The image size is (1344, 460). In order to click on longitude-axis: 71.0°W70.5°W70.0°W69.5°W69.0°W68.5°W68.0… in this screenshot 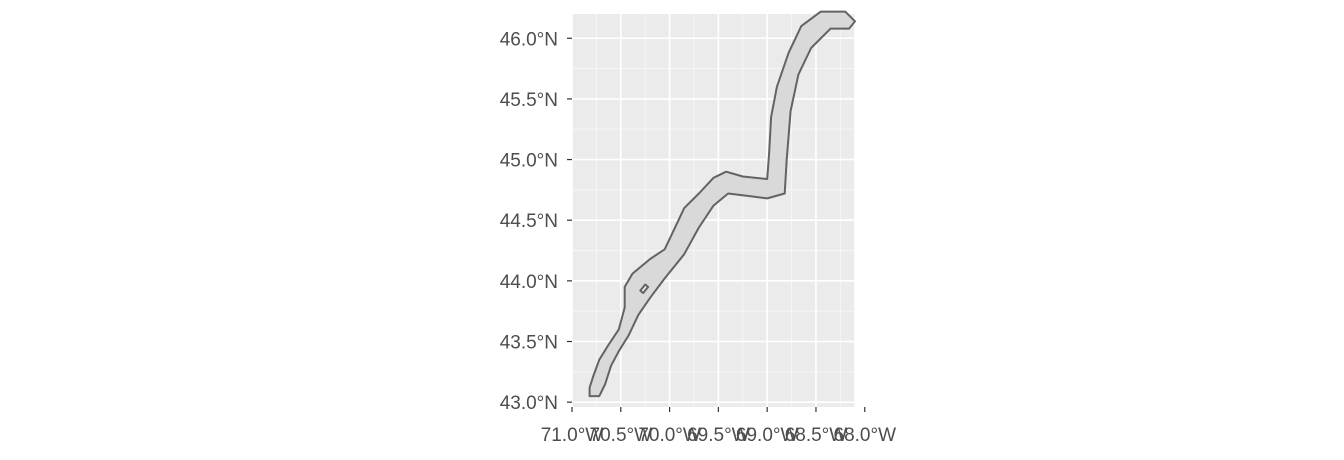, I will do `click(718, 426)`.